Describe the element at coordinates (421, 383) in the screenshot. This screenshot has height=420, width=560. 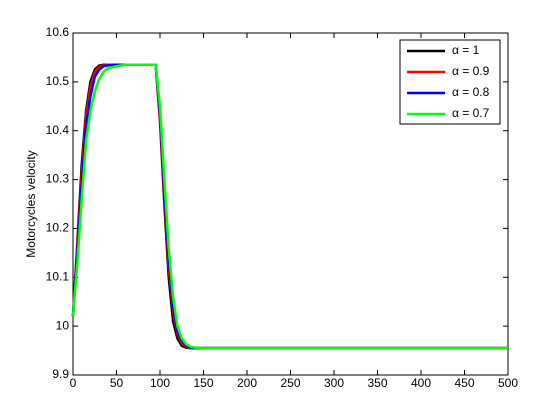
I see `x-tick-label: 400` at that location.